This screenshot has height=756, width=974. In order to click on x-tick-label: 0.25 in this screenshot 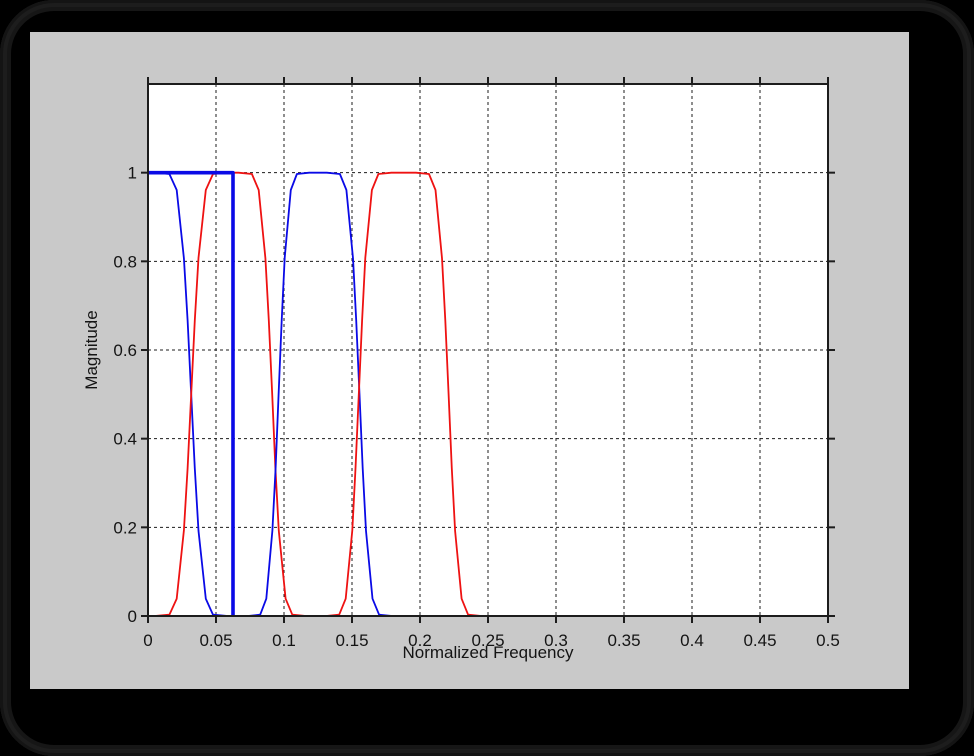, I will do `click(487, 640)`.